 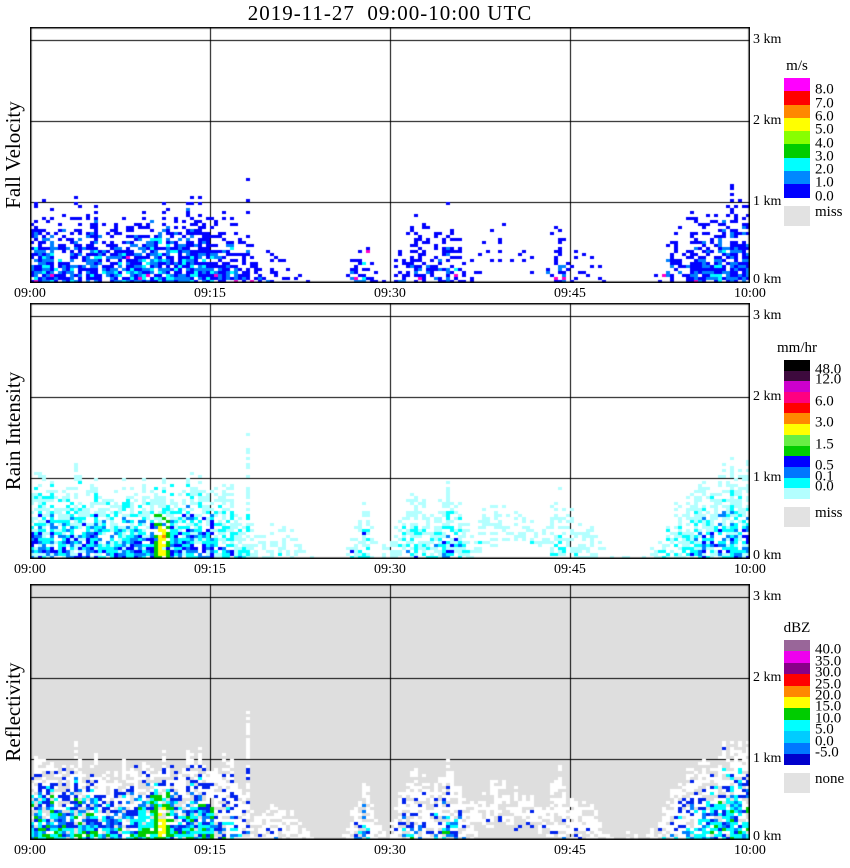 What do you see at coordinates (827, 752) in the screenshot?
I see `legend-tick-label: -5.0` at bounding box center [827, 752].